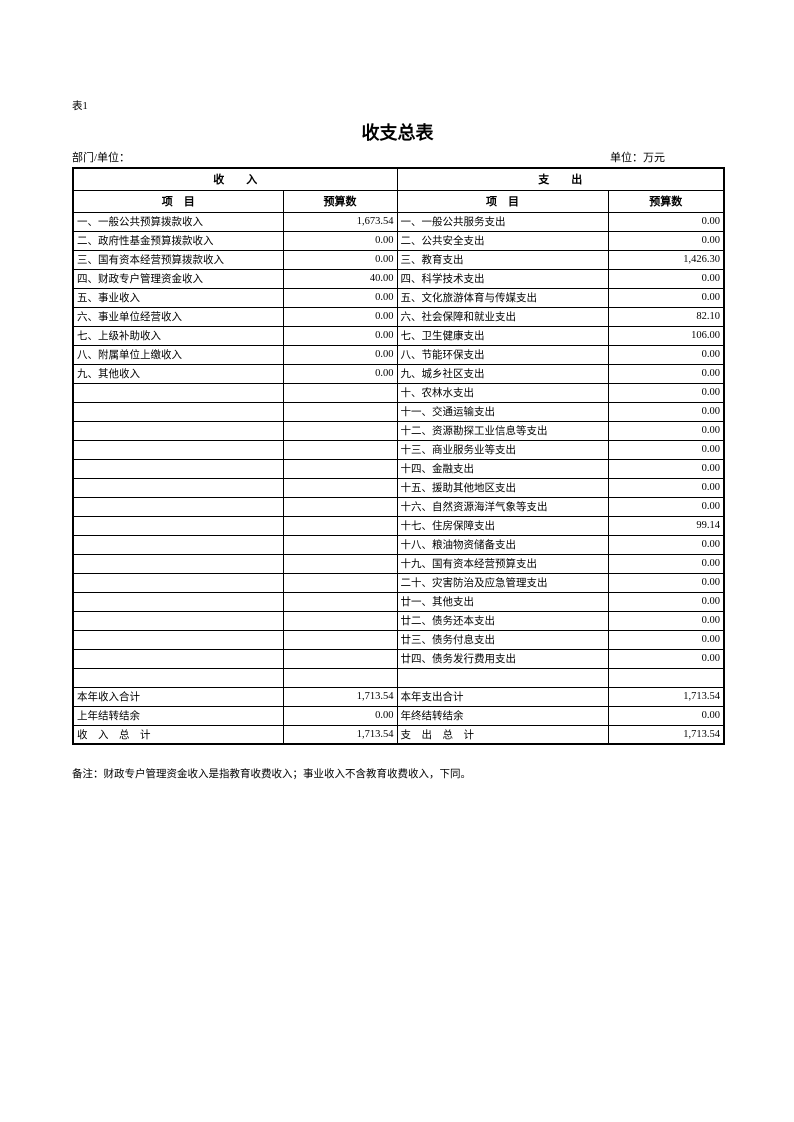 The image size is (794, 1122). Describe the element at coordinates (666, 696) in the screenshot. I see `expense-budget-cell: 1,713.54` at that location.